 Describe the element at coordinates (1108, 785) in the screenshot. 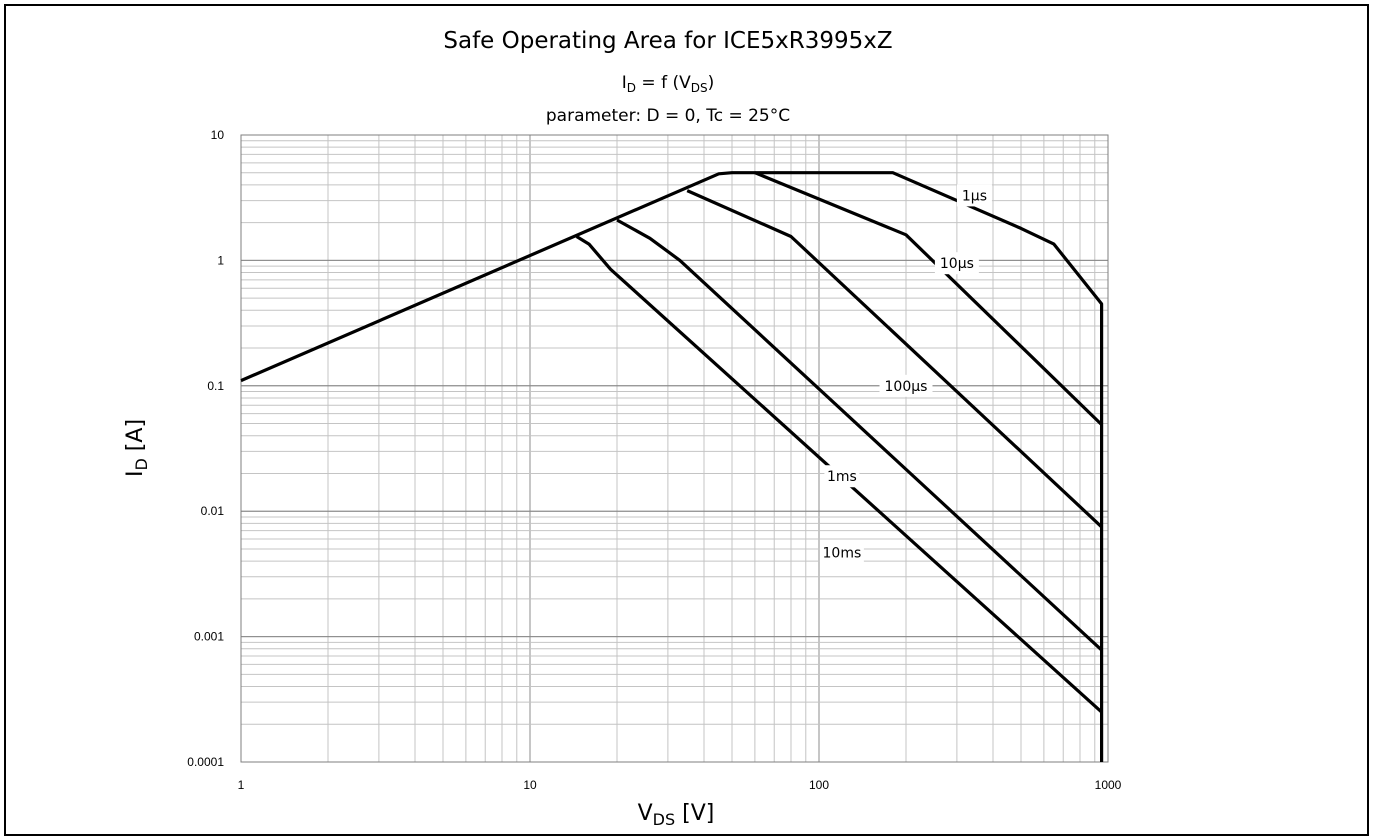

I see `x-tick-label: 1000` at that location.